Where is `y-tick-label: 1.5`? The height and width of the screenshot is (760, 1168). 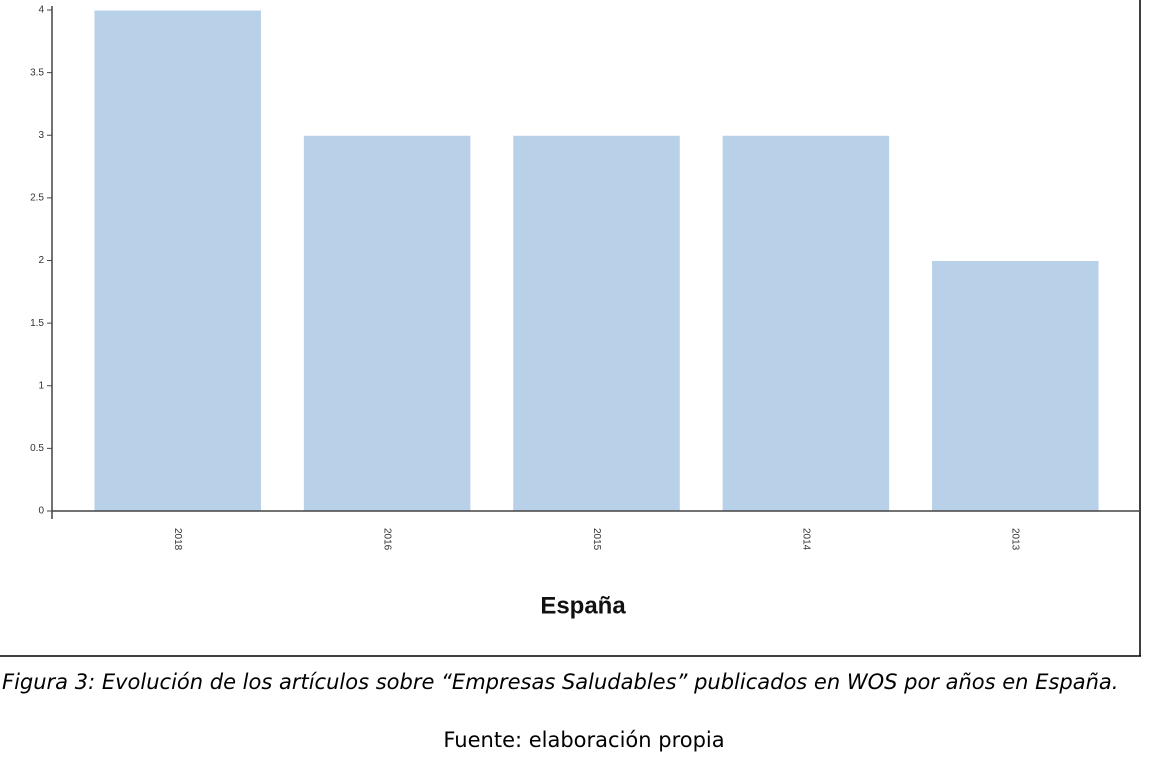
y-tick-label: 1.5 is located at coordinates (37, 323).